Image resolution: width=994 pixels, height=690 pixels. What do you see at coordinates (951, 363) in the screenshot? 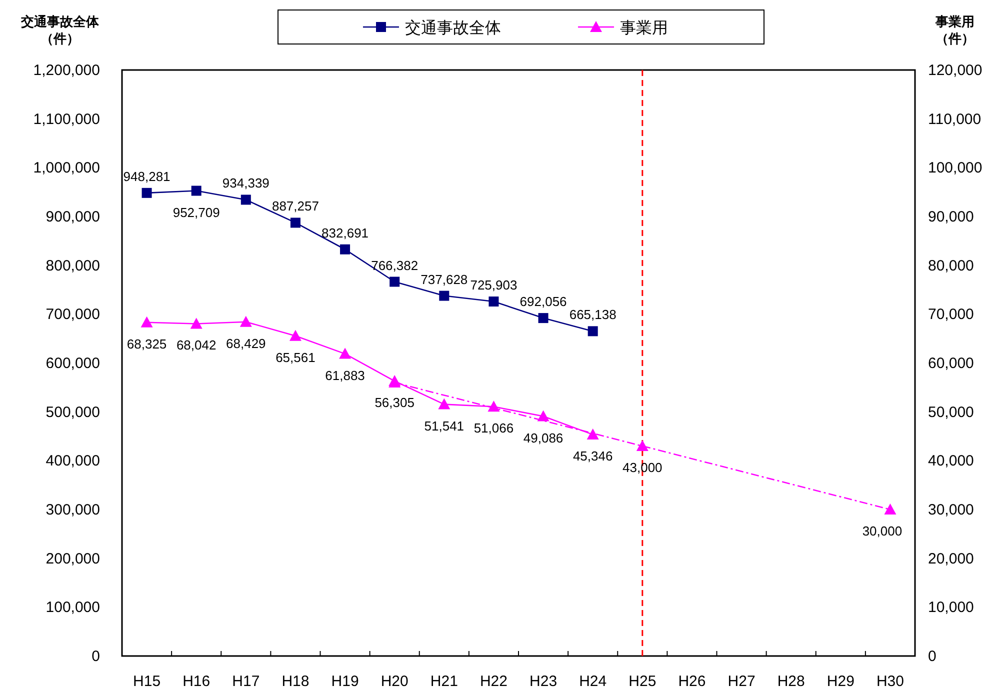
I see `y2-tick-label: 60,000` at bounding box center [951, 363].